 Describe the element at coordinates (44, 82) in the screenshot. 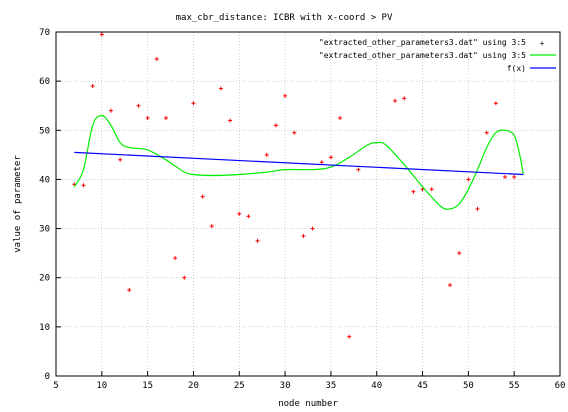

I see `y-tick-label: 60` at that location.